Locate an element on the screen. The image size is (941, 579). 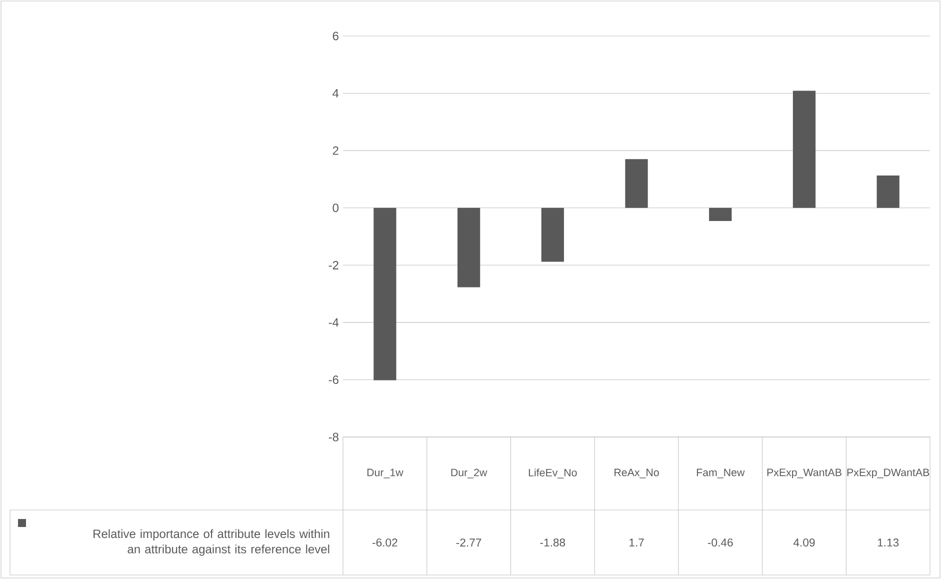
x-tick-label: Fam_New is located at coordinates (720, 473).